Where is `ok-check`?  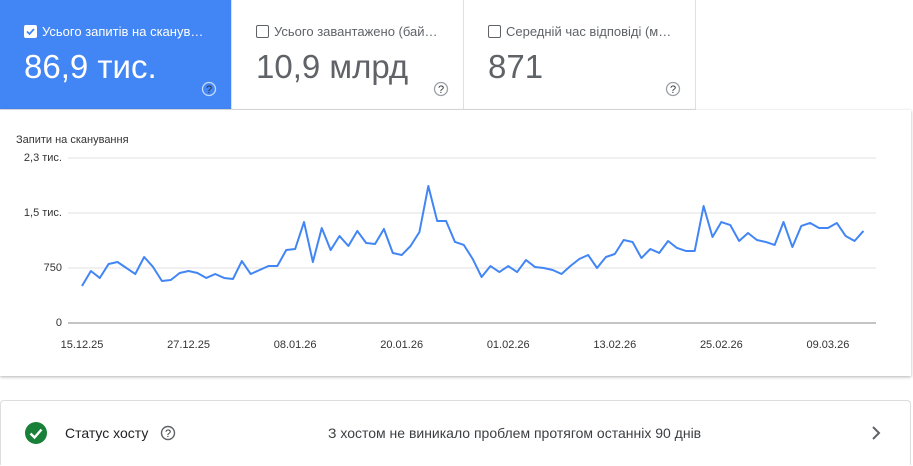 ok-check is located at coordinates (36, 434).